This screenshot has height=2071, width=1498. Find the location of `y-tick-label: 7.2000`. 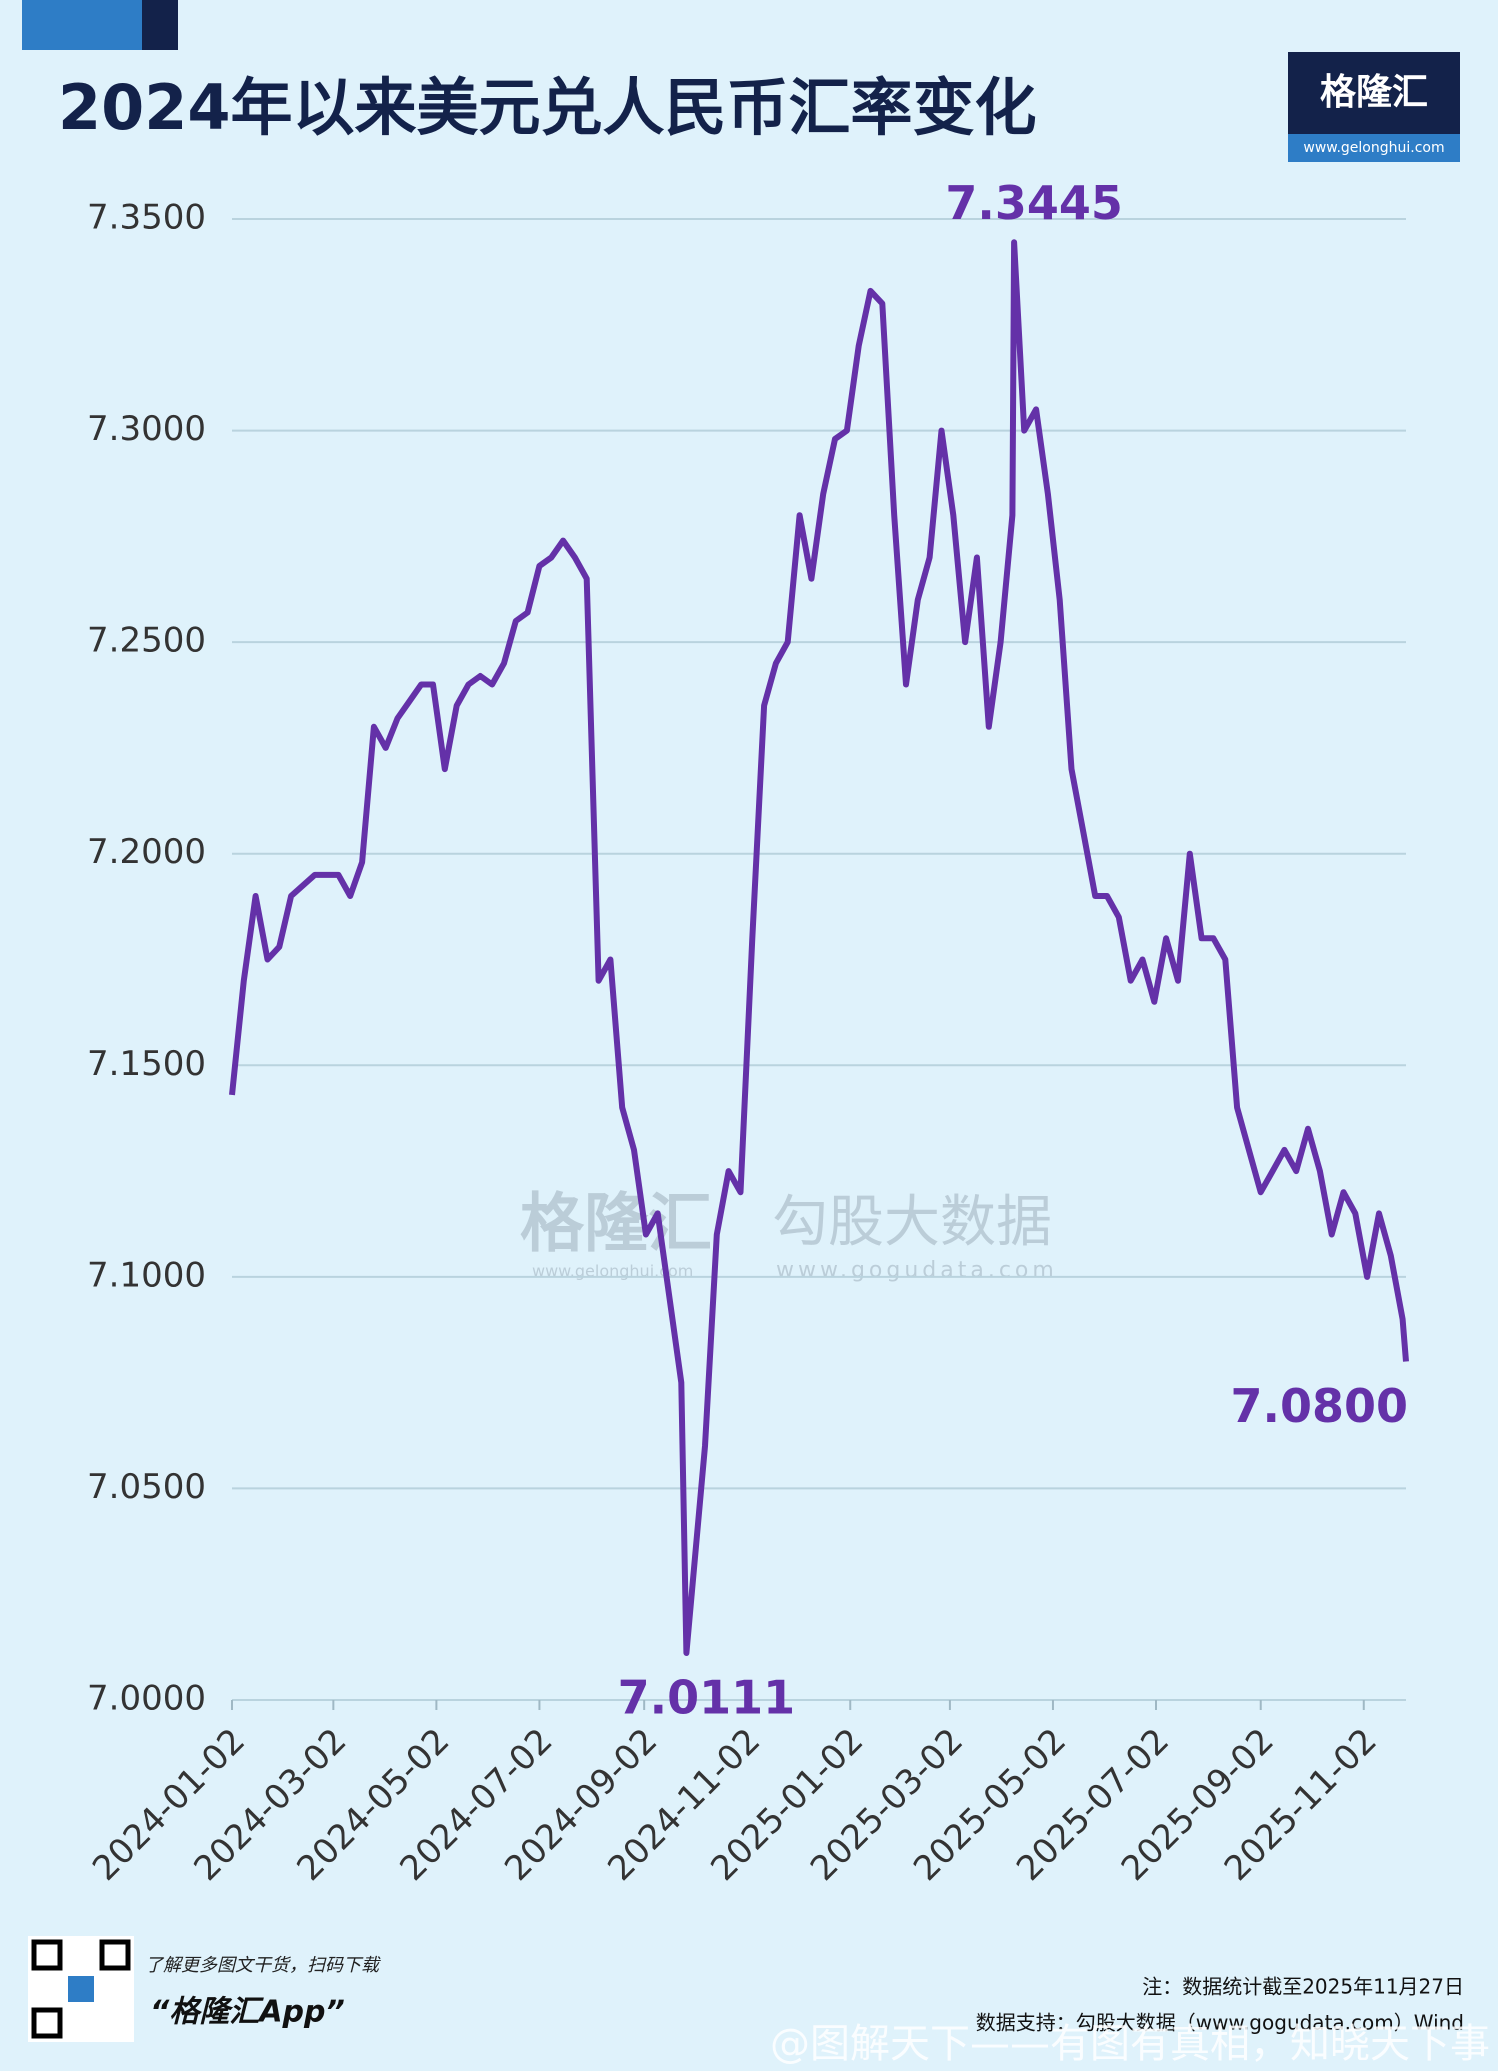

y-tick-label: 7.2000 is located at coordinates (146, 852).